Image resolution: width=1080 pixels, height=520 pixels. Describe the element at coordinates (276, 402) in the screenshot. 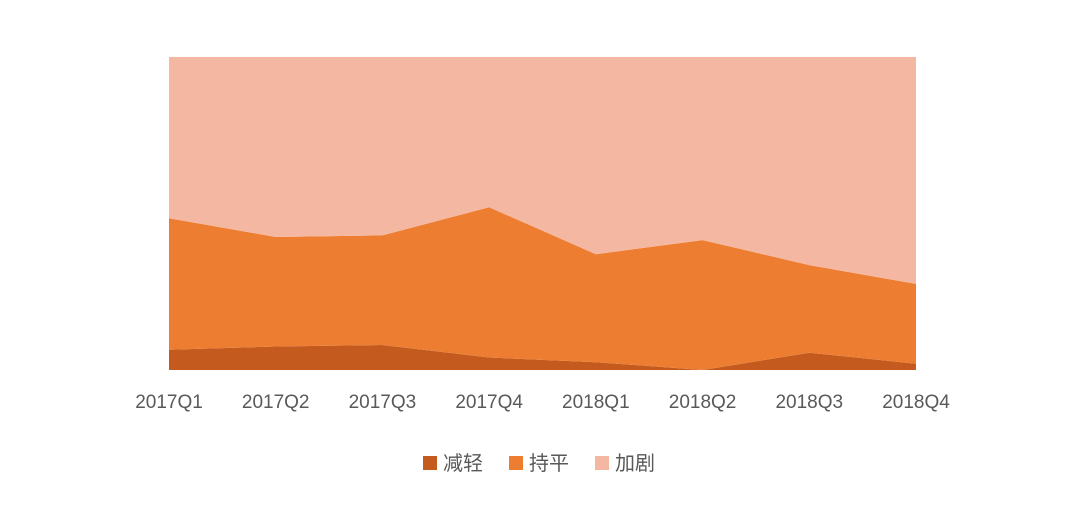

I see `x-tick-label: 2017Q2` at that location.